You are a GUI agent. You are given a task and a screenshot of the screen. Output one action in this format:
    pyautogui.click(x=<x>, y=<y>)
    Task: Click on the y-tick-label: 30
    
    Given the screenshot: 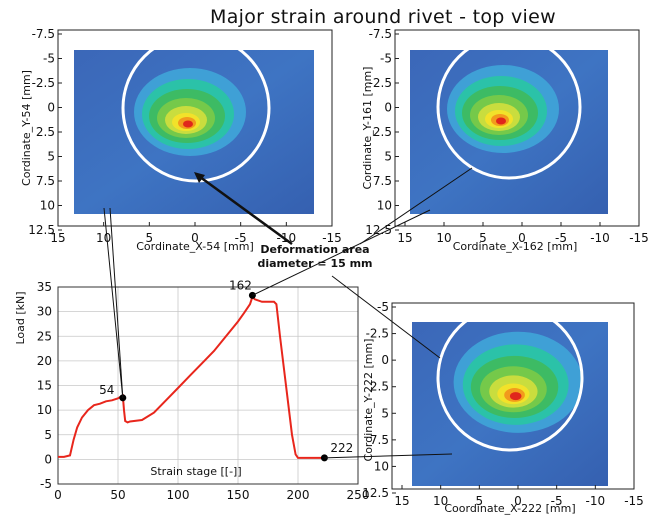 What is the action you would take?
    pyautogui.click(x=44, y=312)
    